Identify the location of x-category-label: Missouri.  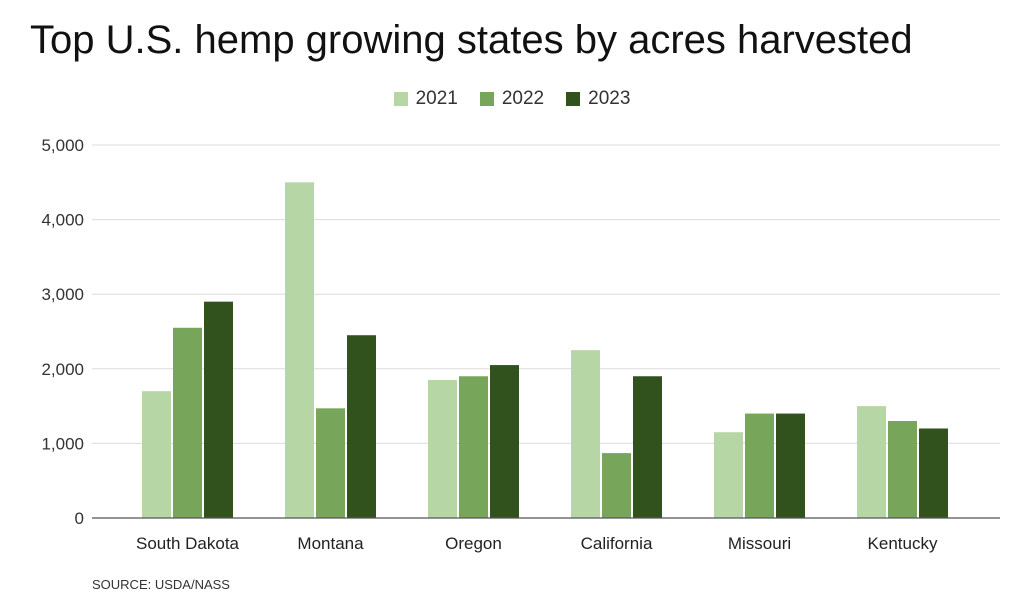
(759, 543).